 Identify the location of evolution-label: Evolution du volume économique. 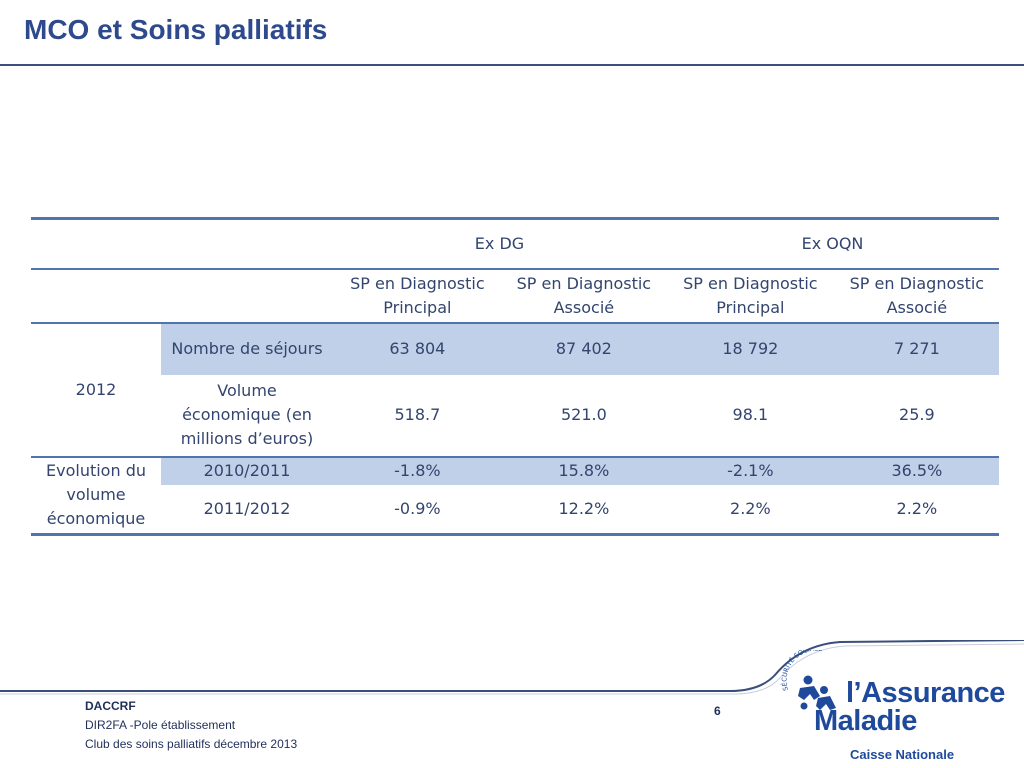
(96, 495).